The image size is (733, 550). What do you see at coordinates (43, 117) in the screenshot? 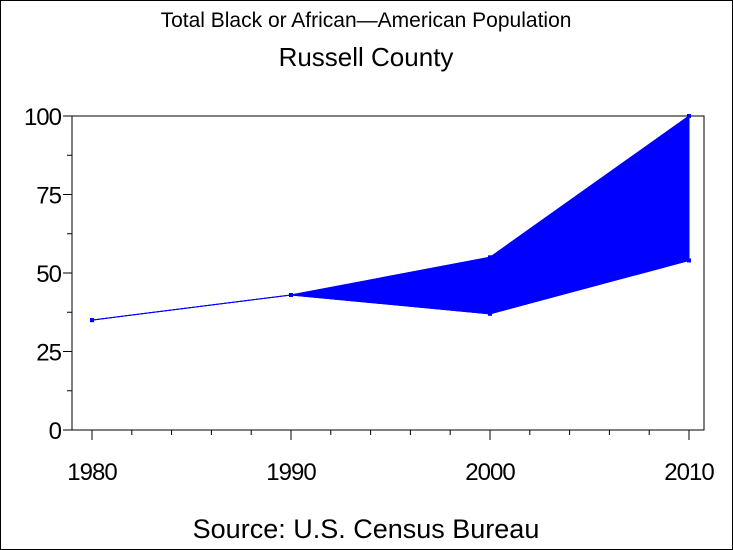
I see `y-tick-label-100: 100` at bounding box center [43, 117].